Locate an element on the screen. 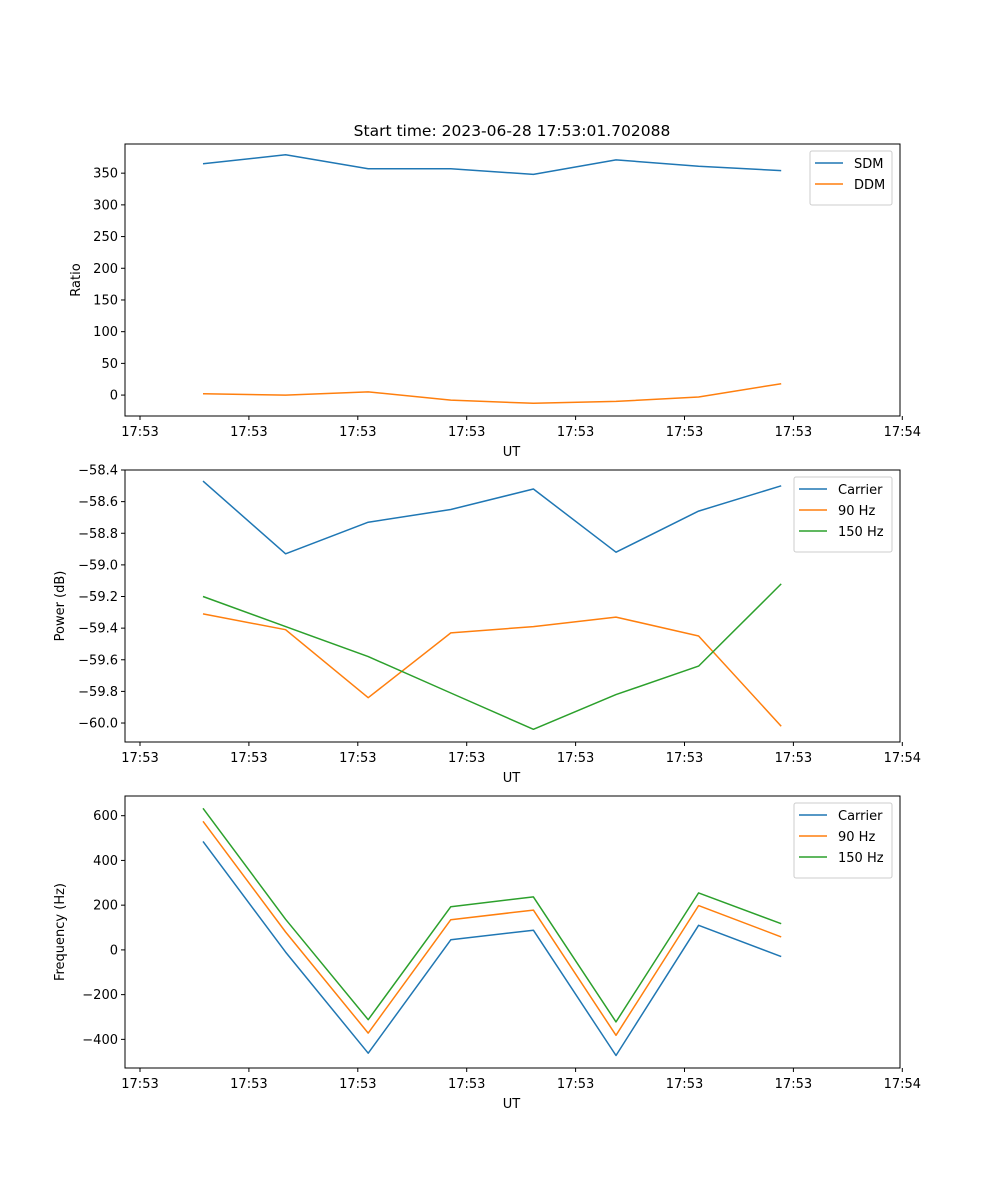  figure-title: Start time: 2023-06-28 17:53:01.702088 is located at coordinates (512, 131).